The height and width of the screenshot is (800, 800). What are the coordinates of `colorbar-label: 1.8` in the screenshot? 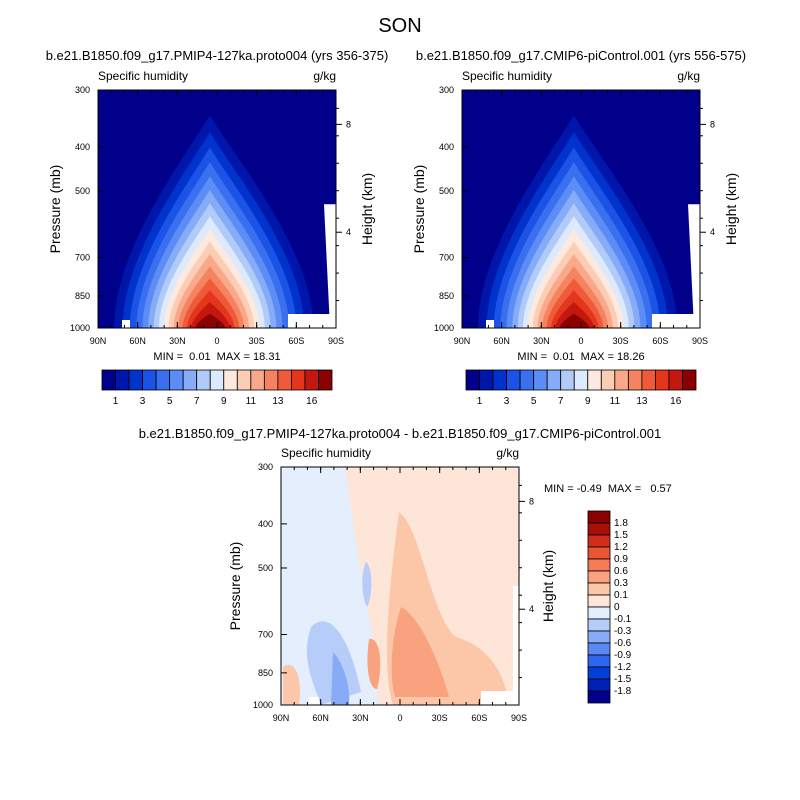 It's located at (621, 523).